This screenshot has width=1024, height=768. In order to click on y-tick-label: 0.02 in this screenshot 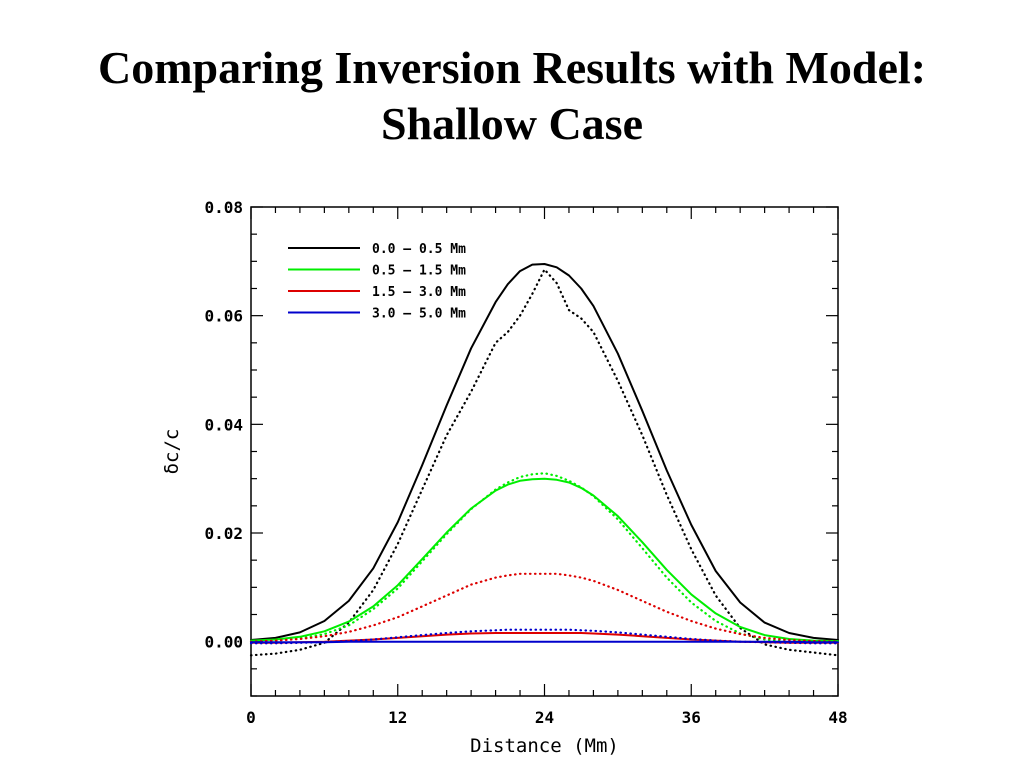, I will do `click(223, 533)`.